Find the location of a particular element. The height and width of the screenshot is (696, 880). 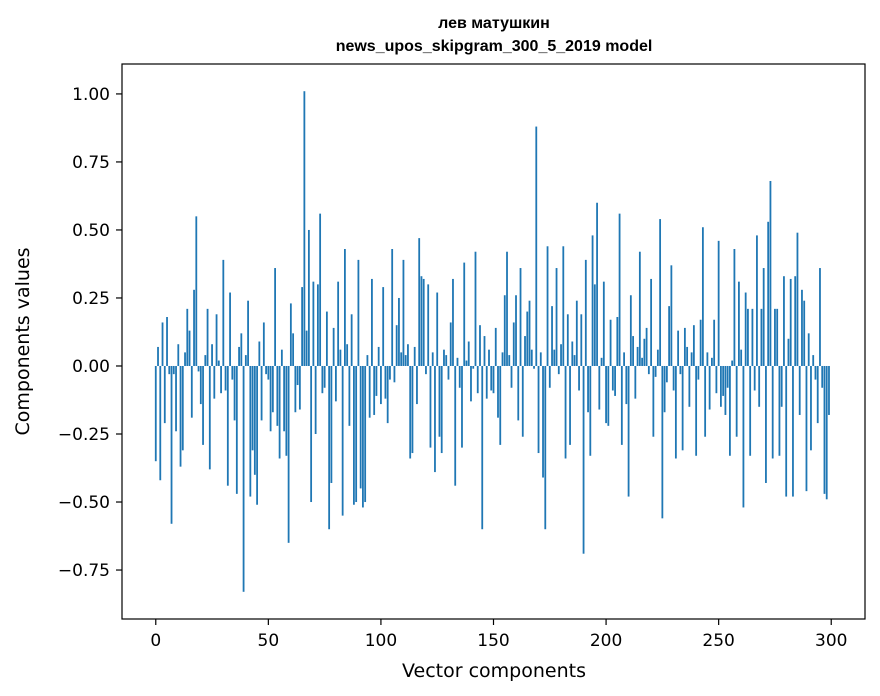

y-tick-label: 0.75 is located at coordinates (91, 163).